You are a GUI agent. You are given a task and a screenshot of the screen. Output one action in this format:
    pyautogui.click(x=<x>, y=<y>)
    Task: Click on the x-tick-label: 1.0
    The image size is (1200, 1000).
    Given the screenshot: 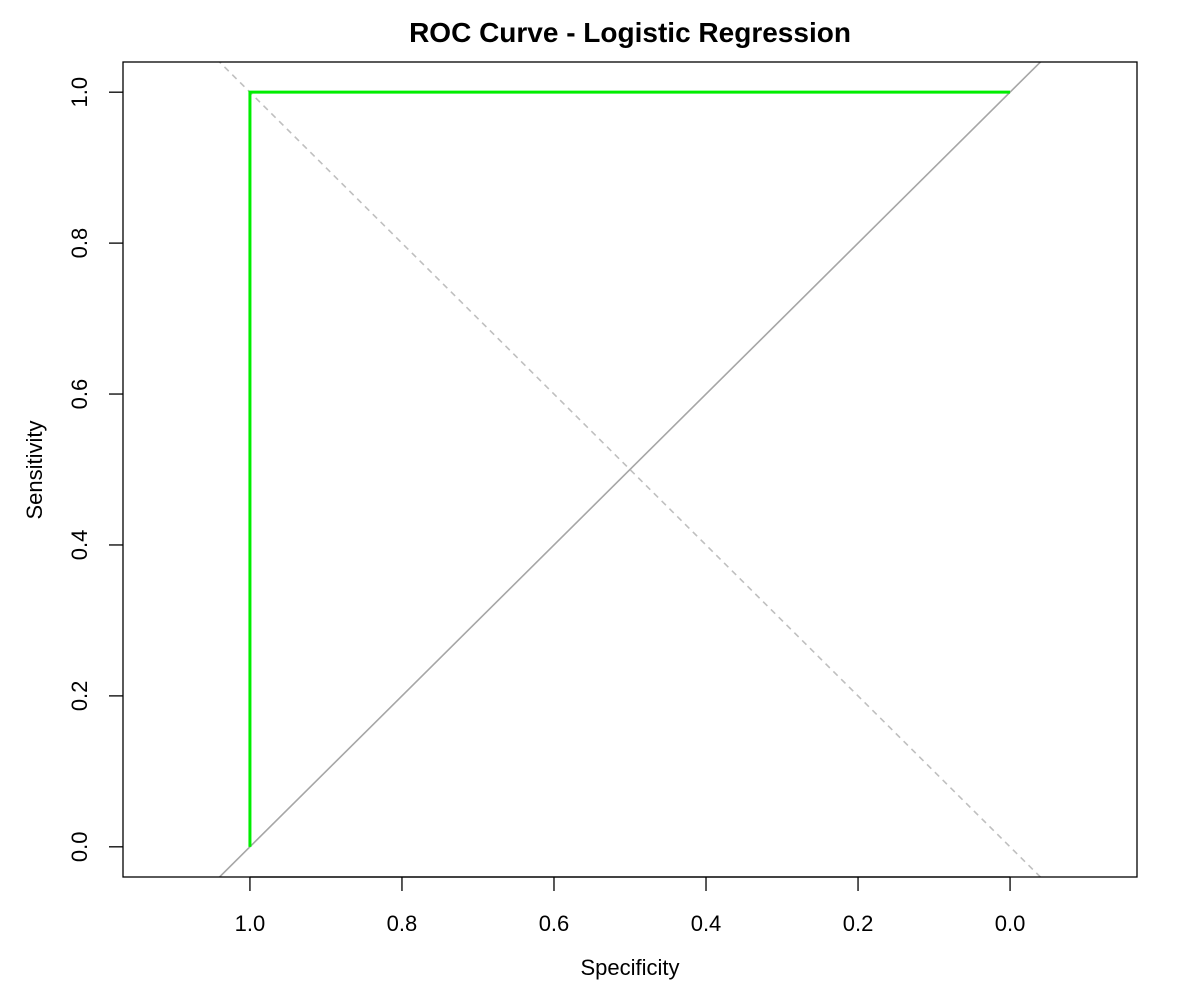 What is the action you would take?
    pyautogui.click(x=250, y=923)
    